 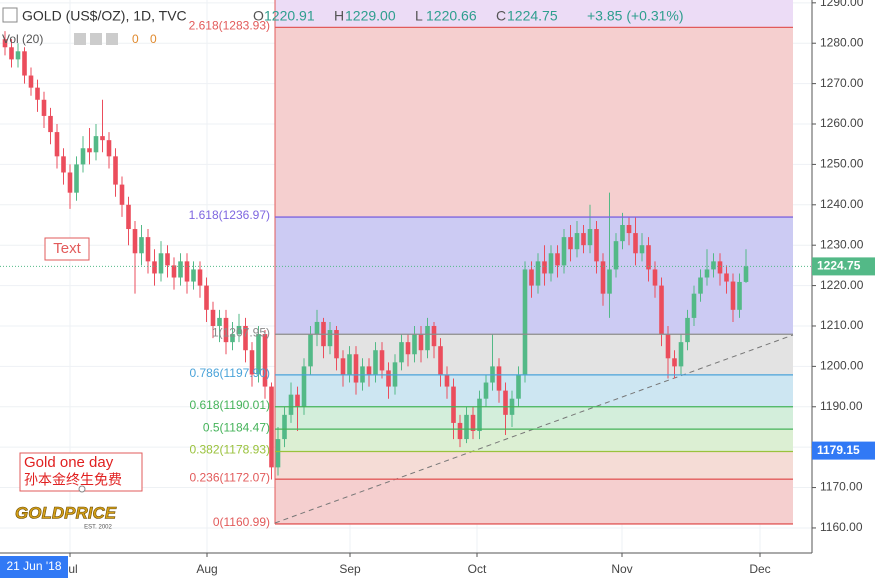 What do you see at coordinates (842, 285) in the screenshot?
I see `y-tick-label: 1220.00` at bounding box center [842, 285].